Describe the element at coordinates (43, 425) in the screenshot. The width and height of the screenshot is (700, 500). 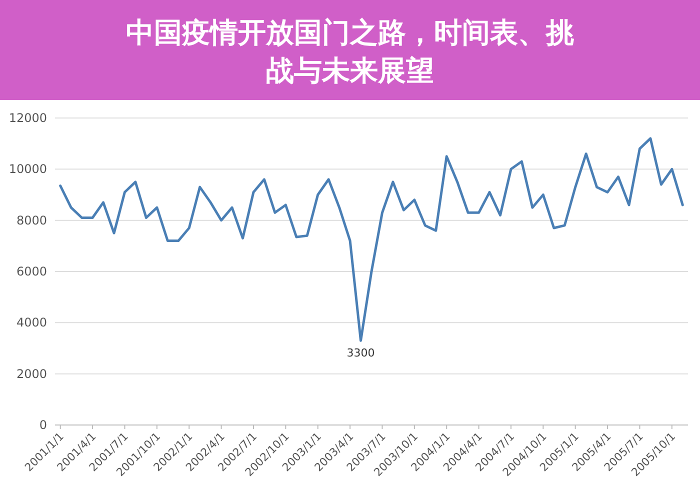
I see `y-tick-label: 0` at that location.